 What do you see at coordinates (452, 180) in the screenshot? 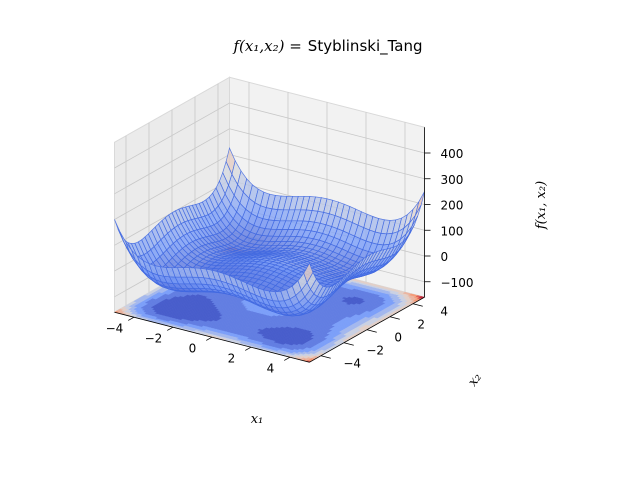
I see `z-tick-label: 300` at bounding box center [452, 180].